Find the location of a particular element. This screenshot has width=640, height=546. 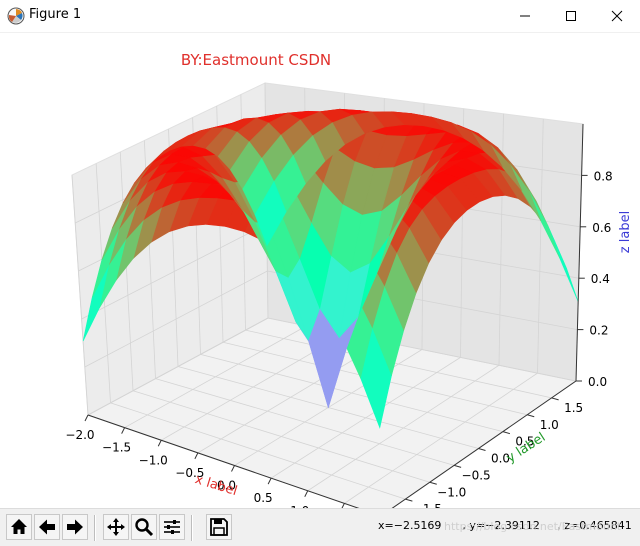

maximize-button is located at coordinates (571, 16).